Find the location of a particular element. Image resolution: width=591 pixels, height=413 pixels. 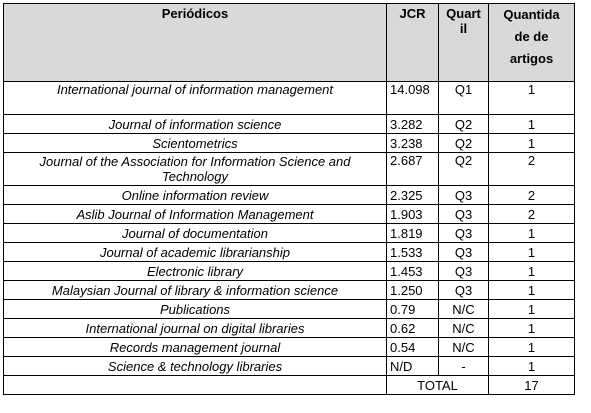

table-row: Scientometrics 3.238 Q2 1 is located at coordinates (289, 143).